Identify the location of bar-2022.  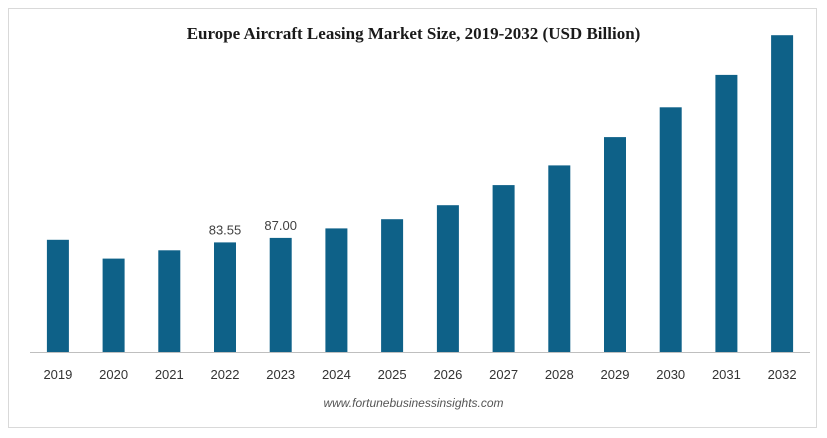
(225, 297).